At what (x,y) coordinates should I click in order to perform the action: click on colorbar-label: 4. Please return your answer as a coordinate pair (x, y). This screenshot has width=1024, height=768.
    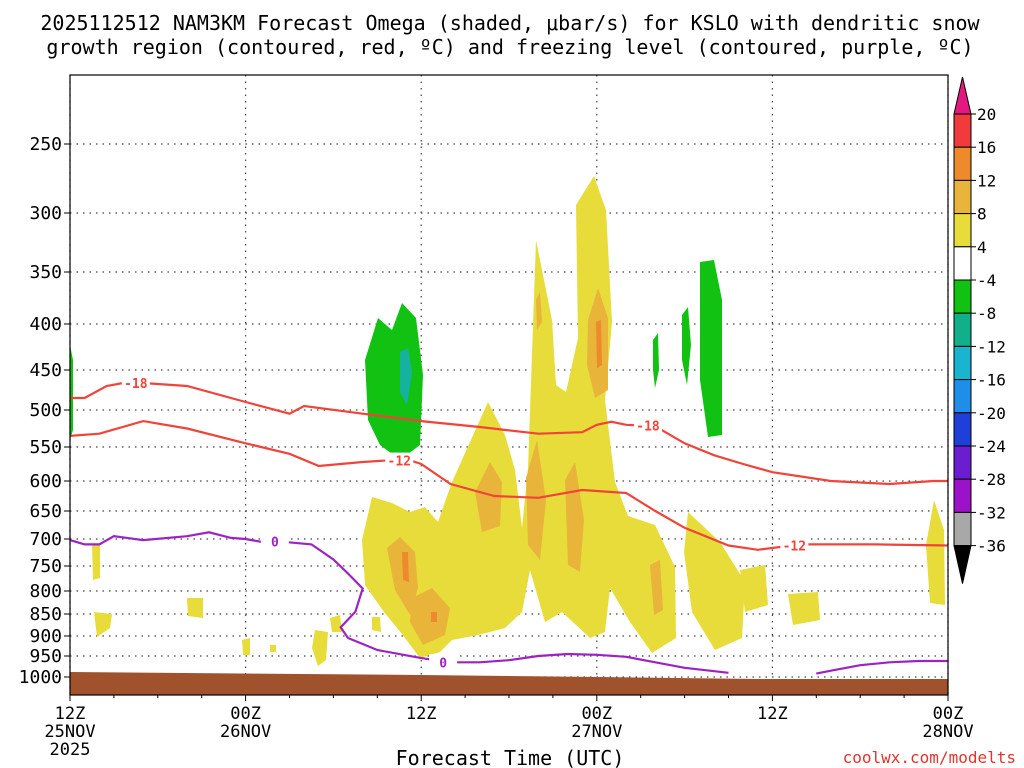
    Looking at the image, I should click on (982, 247).